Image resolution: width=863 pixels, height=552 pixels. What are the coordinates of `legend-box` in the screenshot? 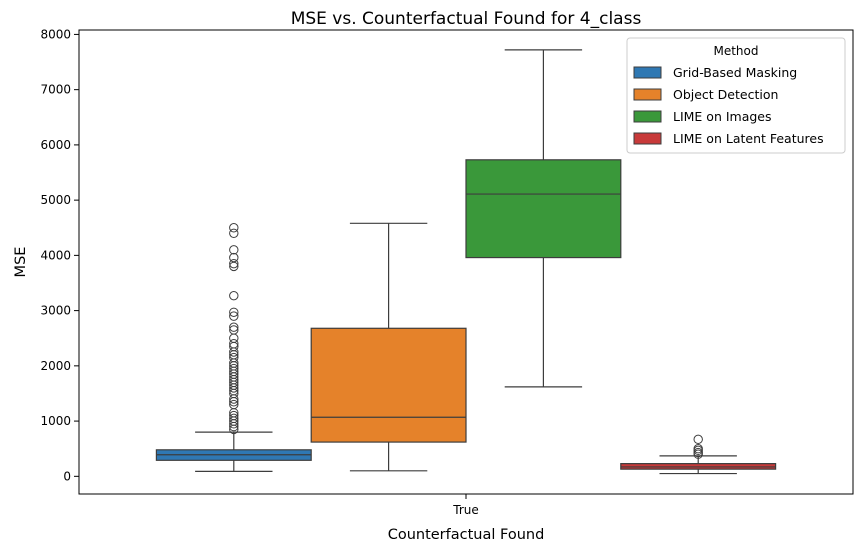 It's located at (736, 95).